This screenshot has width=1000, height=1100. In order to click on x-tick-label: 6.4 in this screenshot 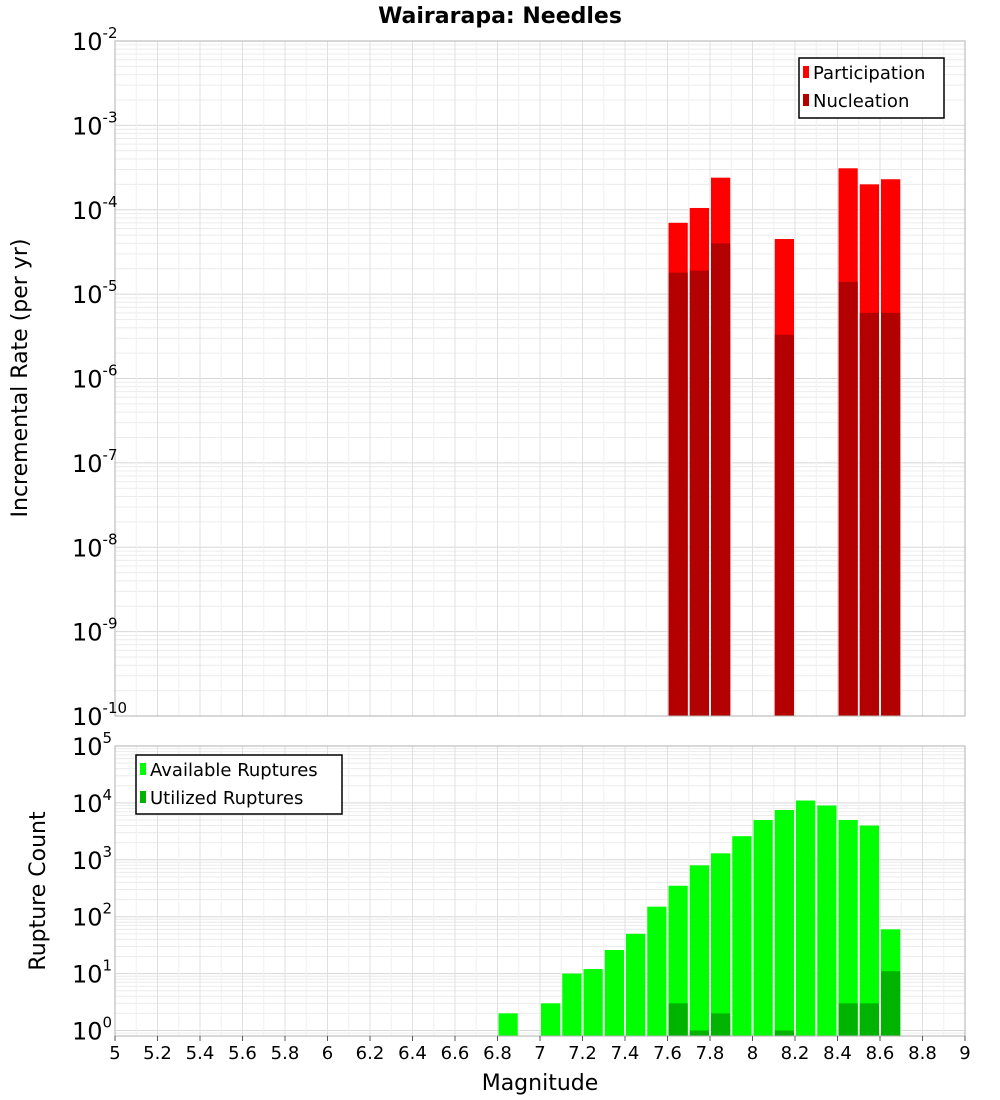, I will do `click(412, 1053)`.